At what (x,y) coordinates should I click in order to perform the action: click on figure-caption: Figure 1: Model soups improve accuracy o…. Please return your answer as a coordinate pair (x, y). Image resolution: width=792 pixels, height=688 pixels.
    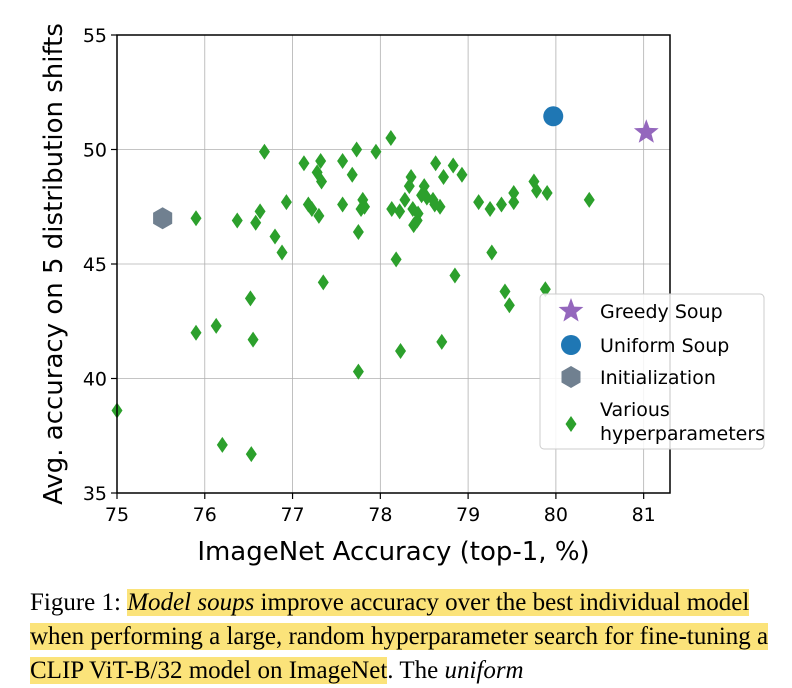
    Looking at the image, I should click on (405, 637).